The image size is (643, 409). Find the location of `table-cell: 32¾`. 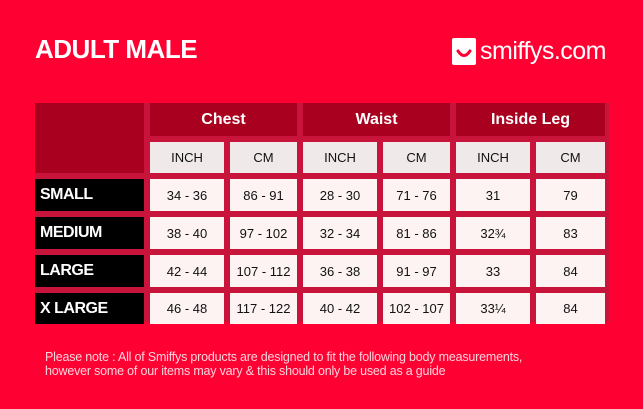

table-cell: 32¾ is located at coordinates (493, 233).